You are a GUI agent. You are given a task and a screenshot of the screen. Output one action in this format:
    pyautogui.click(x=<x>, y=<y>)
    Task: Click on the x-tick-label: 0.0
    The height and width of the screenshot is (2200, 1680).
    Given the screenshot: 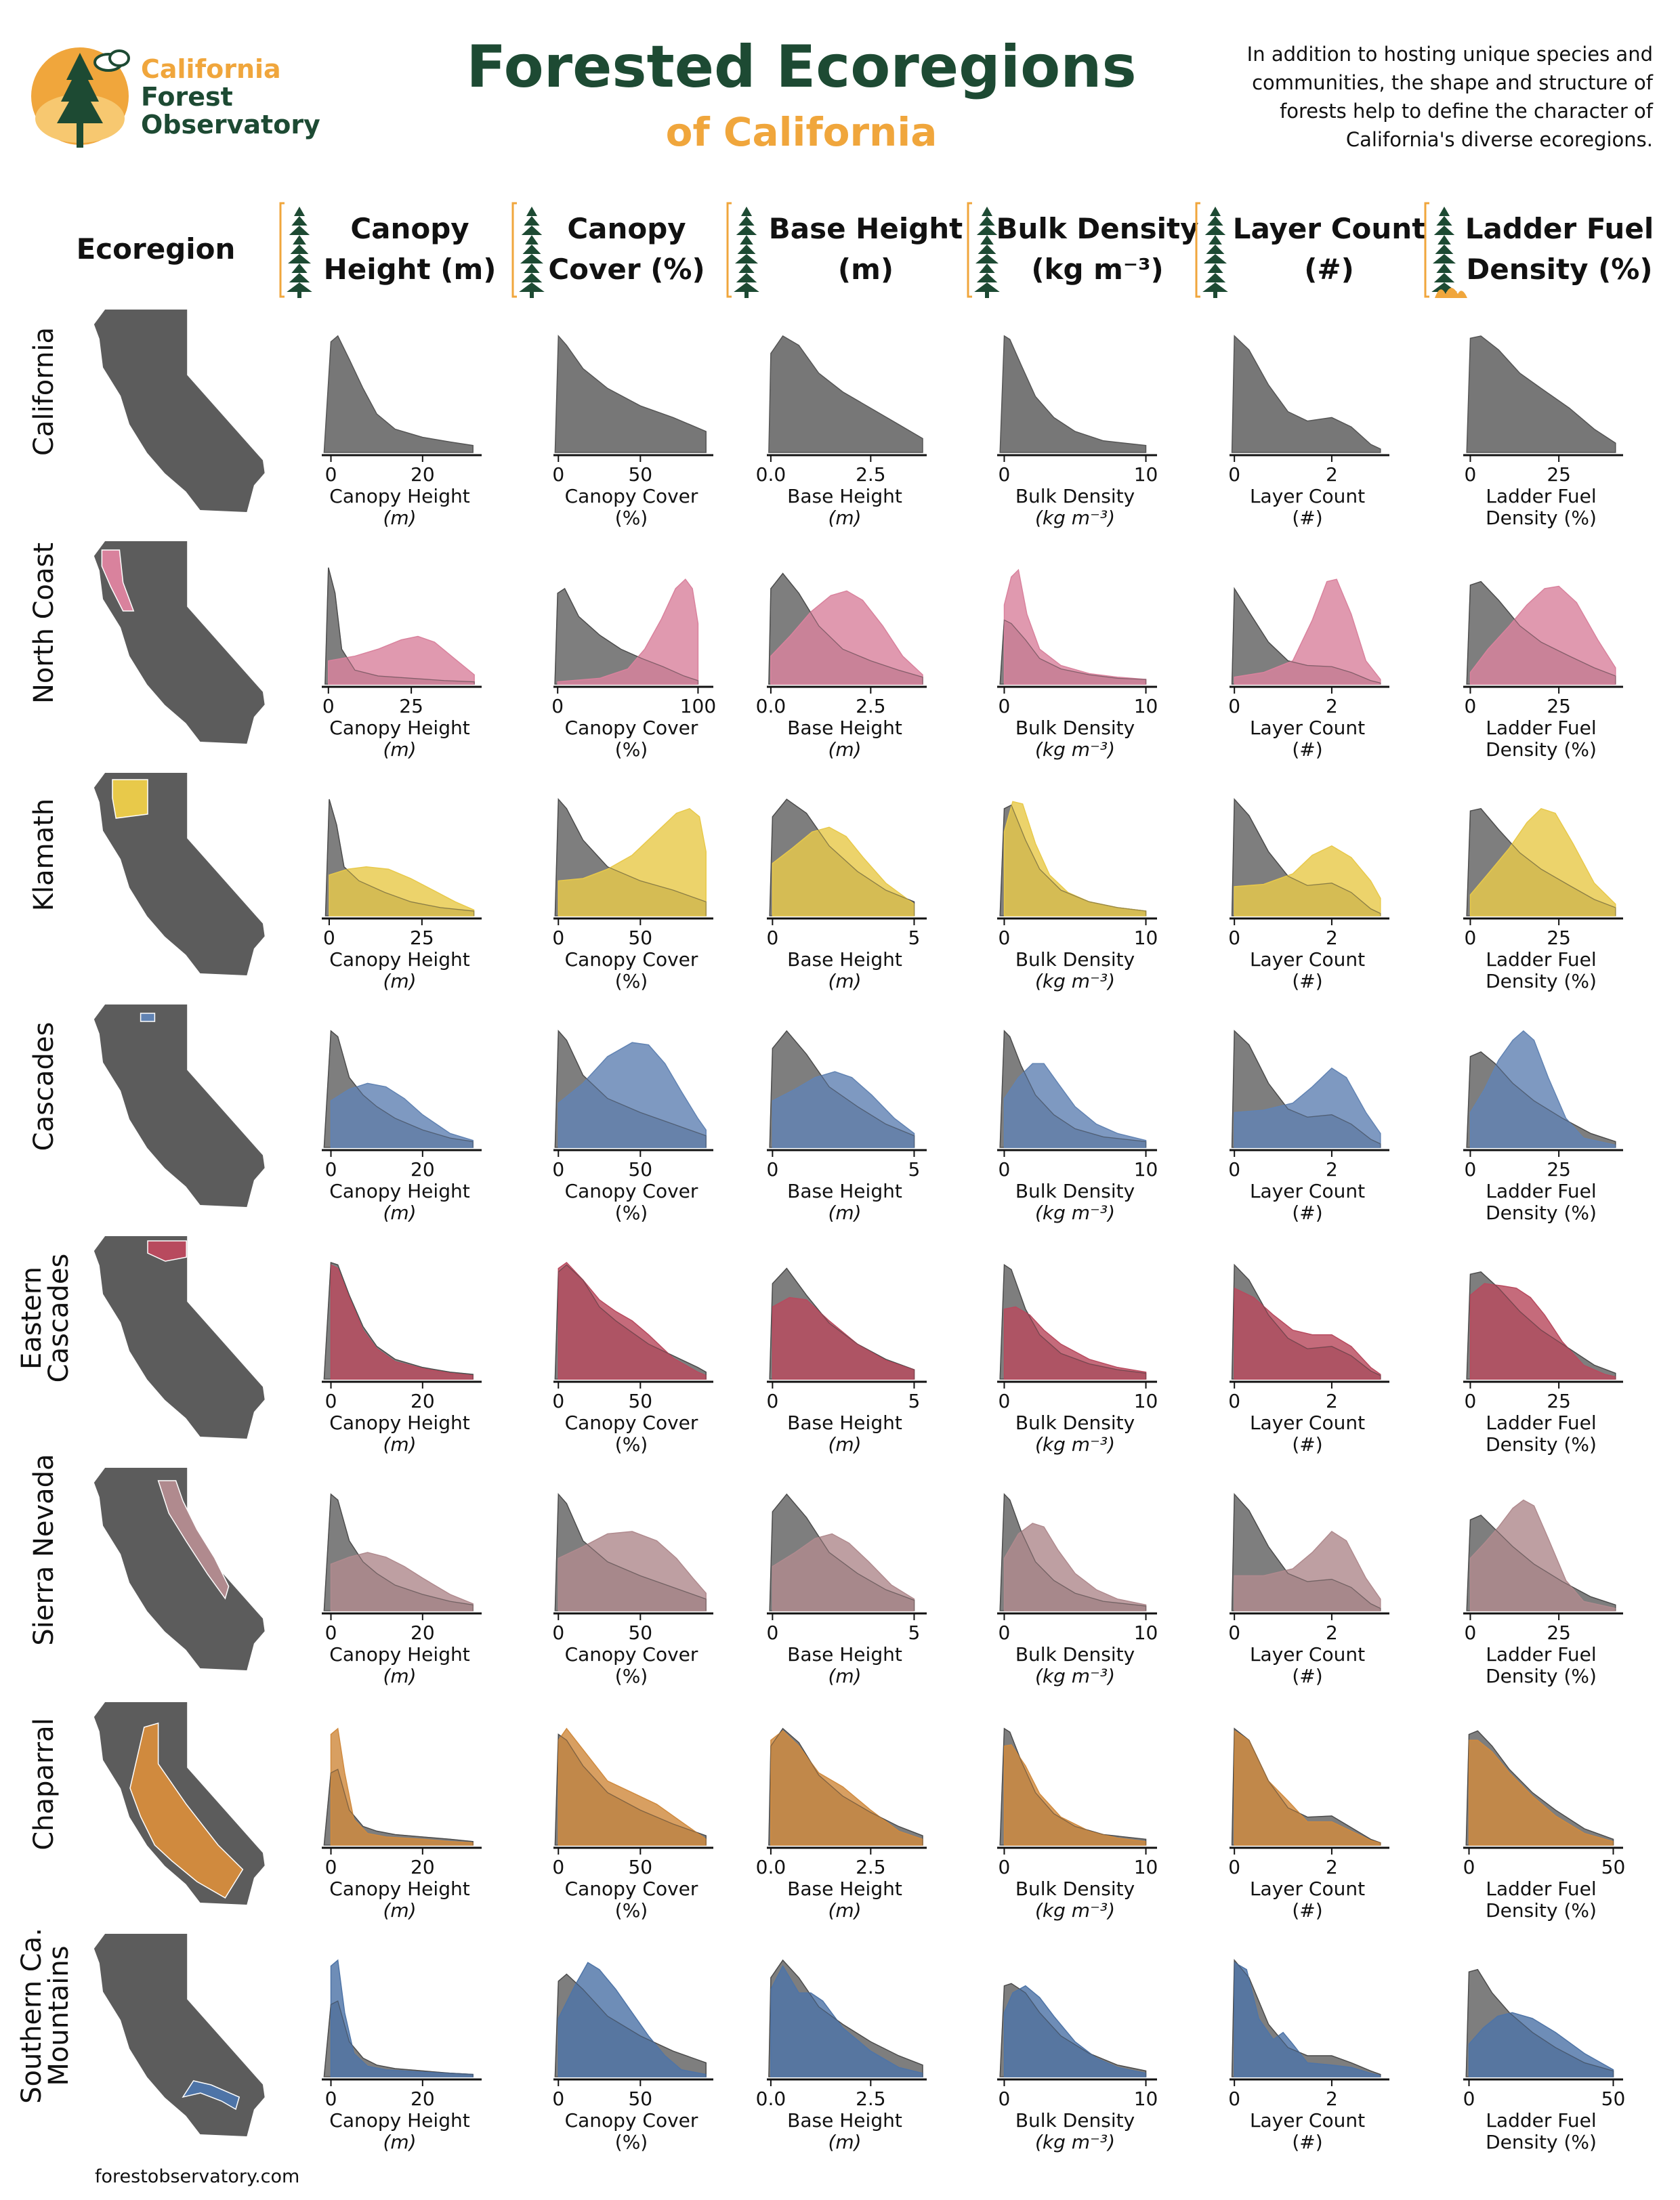 What is the action you would take?
    pyautogui.click(x=771, y=1867)
    